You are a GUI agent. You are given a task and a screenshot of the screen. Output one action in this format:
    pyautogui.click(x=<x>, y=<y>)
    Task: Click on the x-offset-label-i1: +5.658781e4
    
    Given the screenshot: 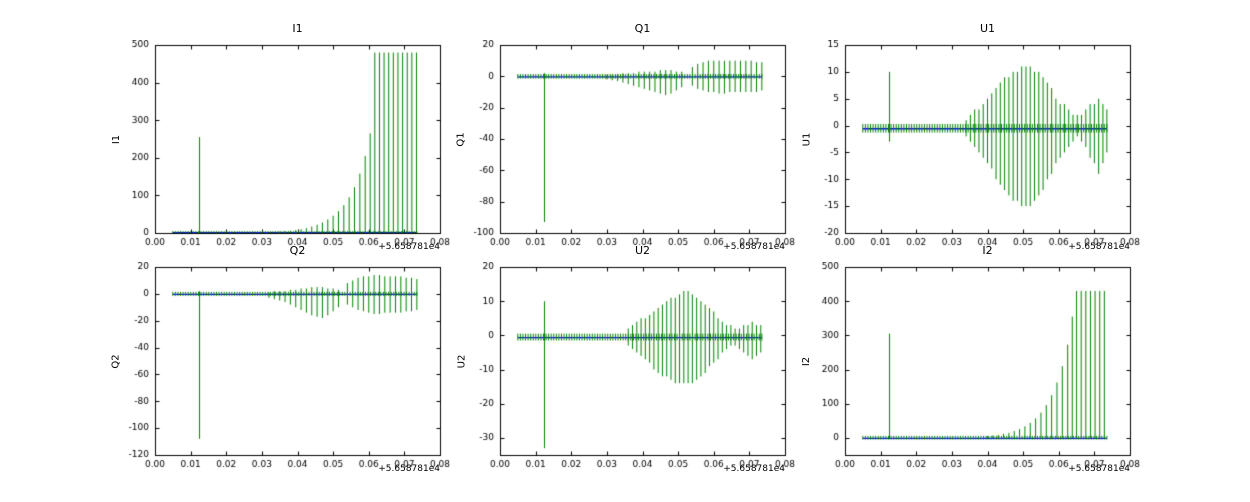 What is the action you would take?
    pyautogui.click(x=409, y=247)
    